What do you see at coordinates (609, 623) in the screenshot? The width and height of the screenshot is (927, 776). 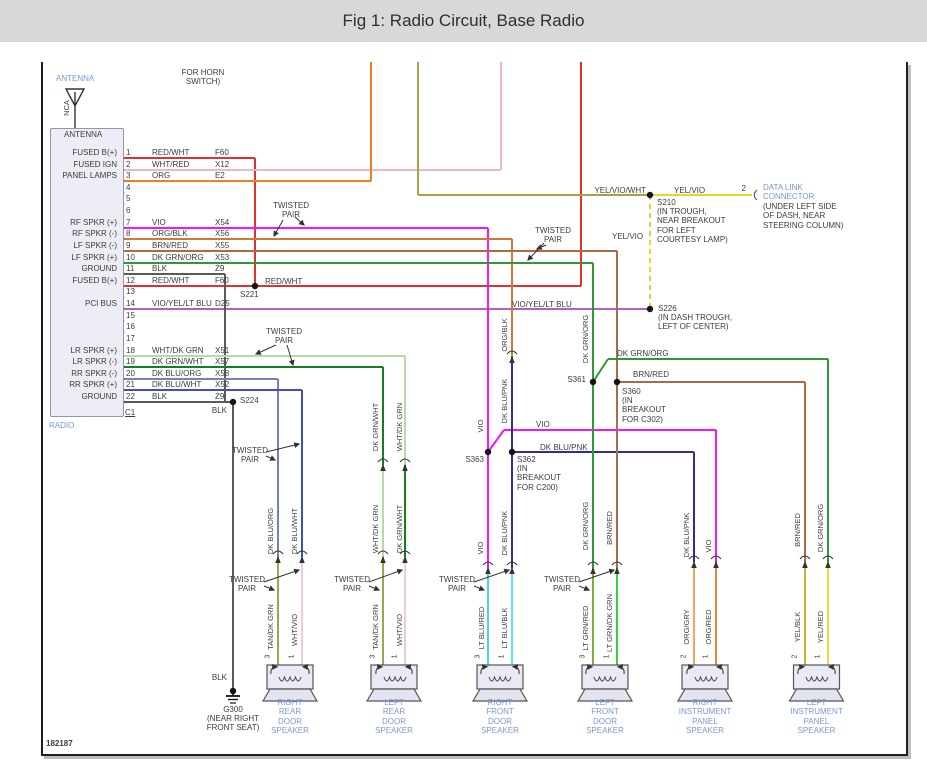 I see `wire-name-vertical-label: LT GRN/DK GRN` at bounding box center [609, 623].